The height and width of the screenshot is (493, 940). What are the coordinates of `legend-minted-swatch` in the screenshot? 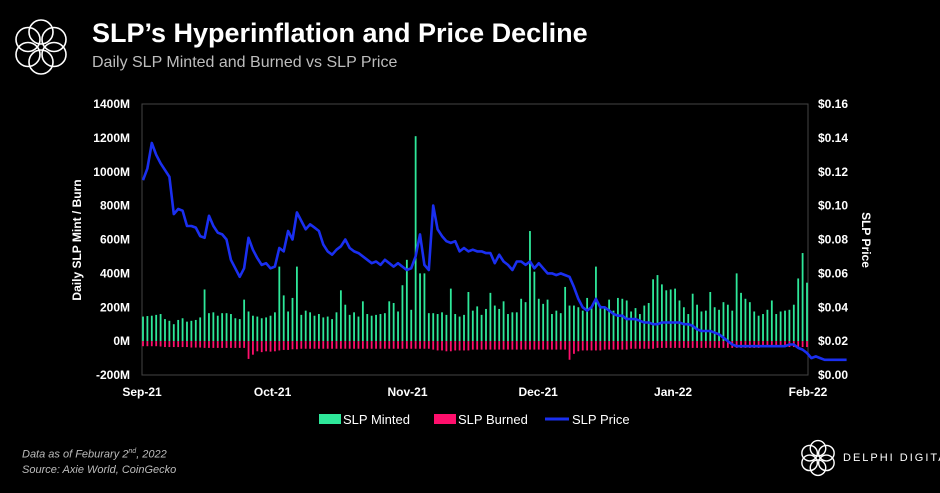 It's located at (330, 419).